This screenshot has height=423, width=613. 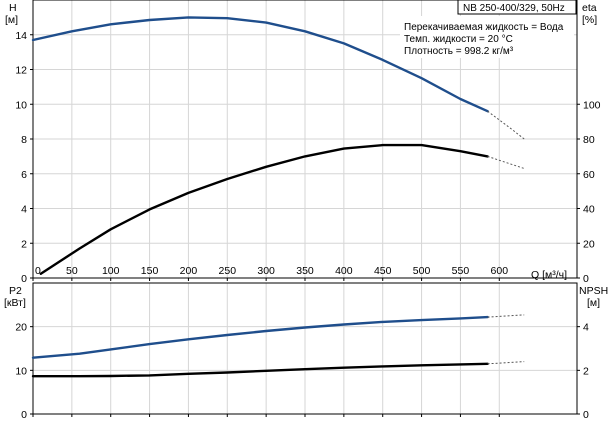 I want to click on x-tick-label: 450, so click(x=383, y=271).